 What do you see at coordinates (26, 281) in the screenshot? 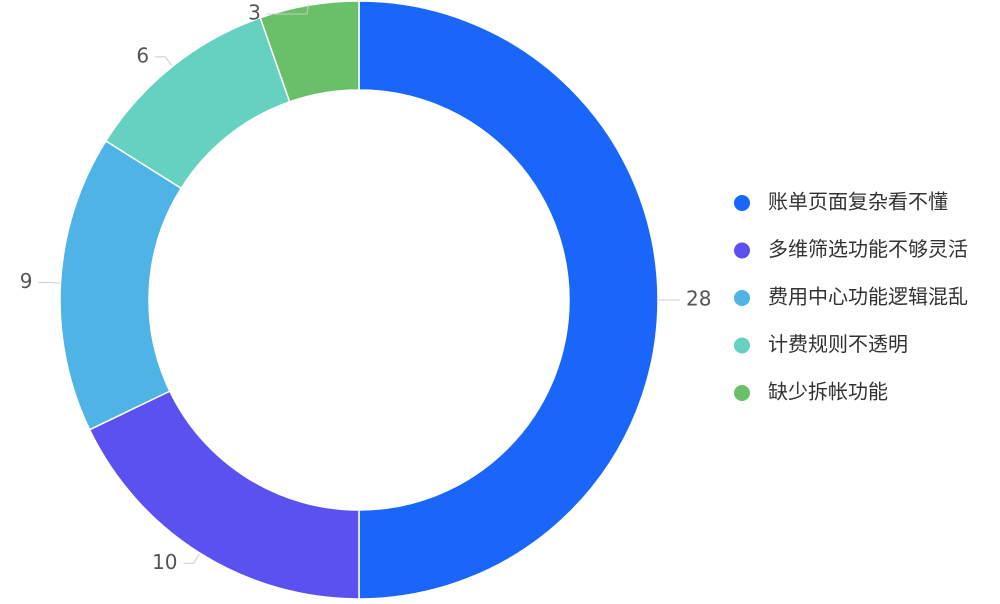
I see `data-label: 9` at bounding box center [26, 281].